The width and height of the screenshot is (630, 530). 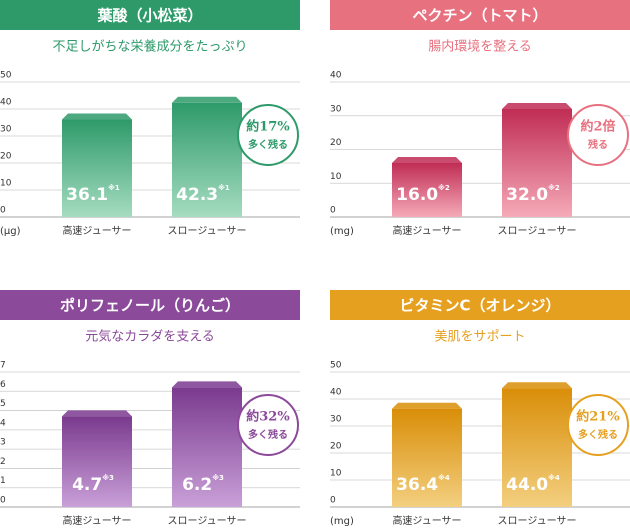 I want to click on value-label: 4.7※3, so click(x=93, y=484).